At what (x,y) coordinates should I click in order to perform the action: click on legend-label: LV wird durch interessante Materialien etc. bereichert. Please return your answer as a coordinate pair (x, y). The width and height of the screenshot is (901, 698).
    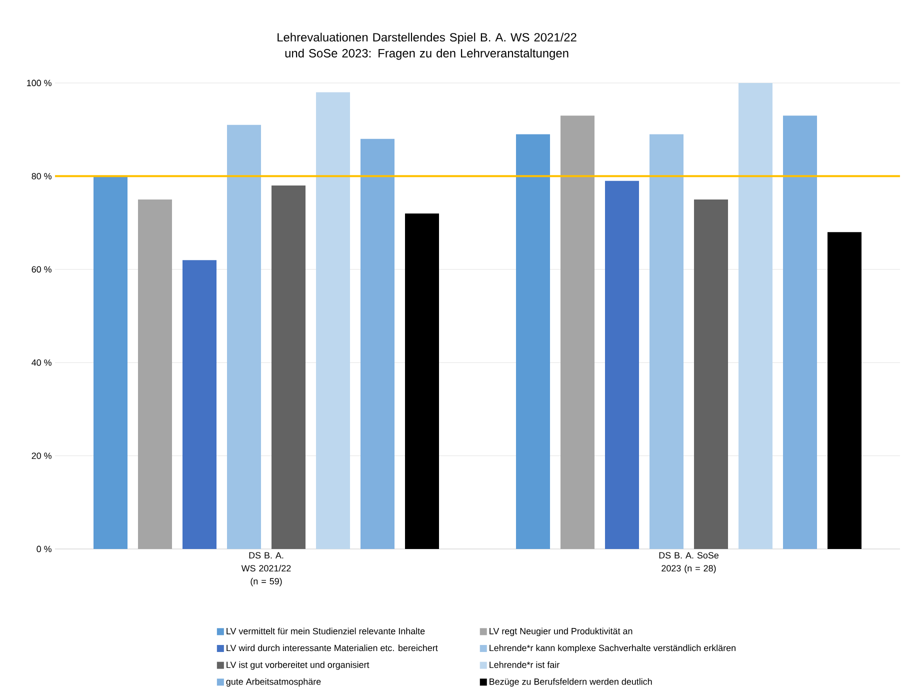
    Looking at the image, I should click on (332, 648).